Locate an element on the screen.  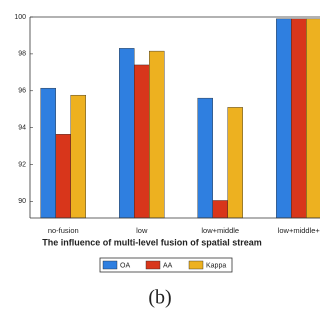
legend-label: AA is located at coordinates (168, 265).